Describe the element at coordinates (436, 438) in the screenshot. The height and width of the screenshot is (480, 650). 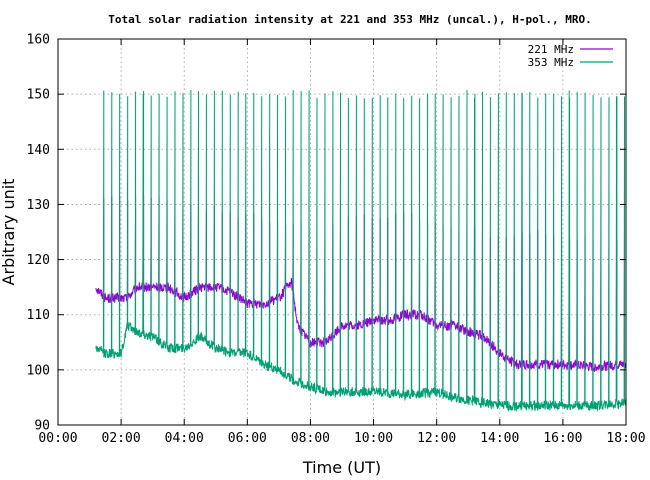
I see `x-tick-label: 12:00` at that location.